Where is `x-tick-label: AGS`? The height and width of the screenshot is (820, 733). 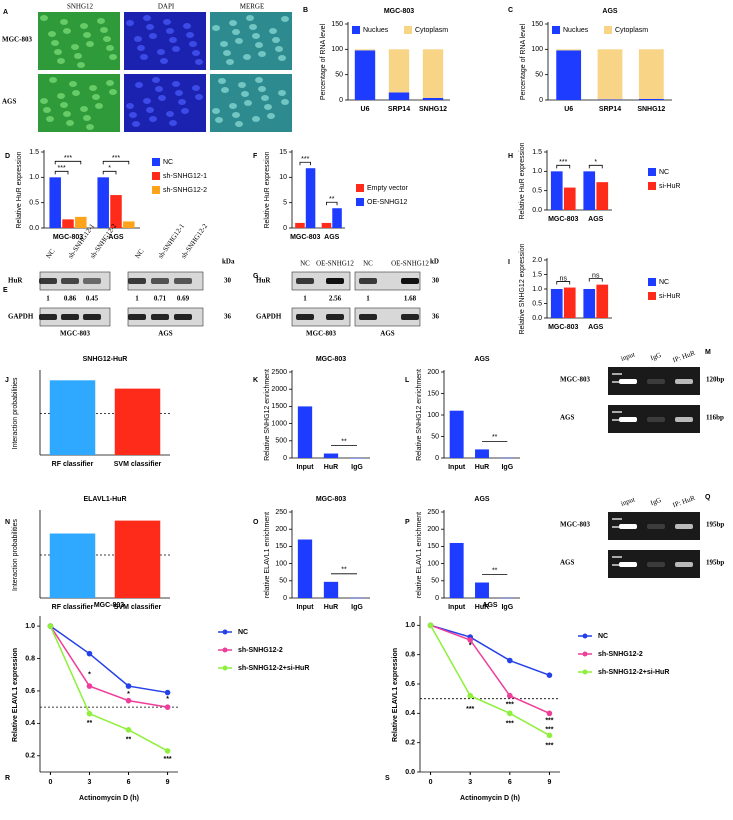
x-tick-label: AGS is located at coordinates (116, 237).